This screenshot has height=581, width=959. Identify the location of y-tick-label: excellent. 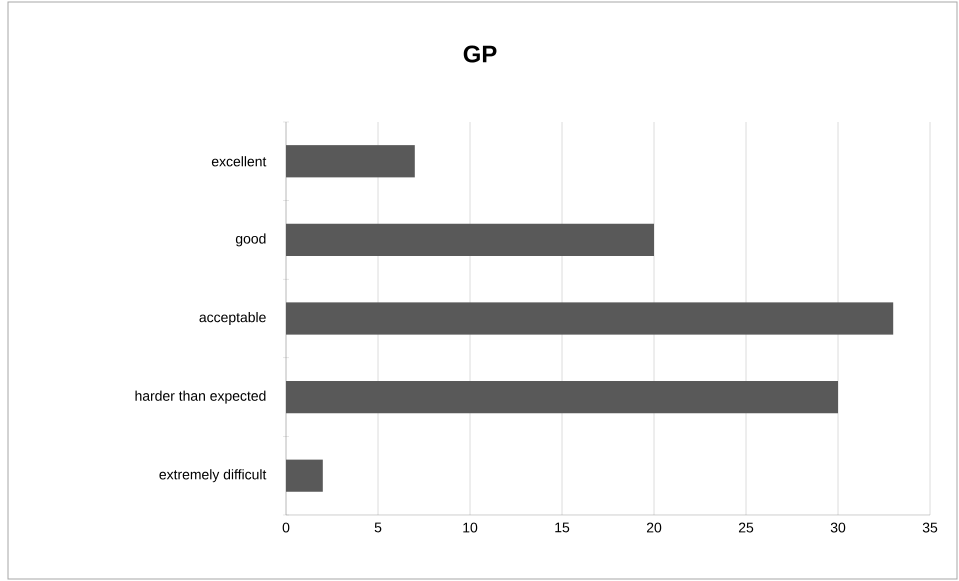
(239, 161).